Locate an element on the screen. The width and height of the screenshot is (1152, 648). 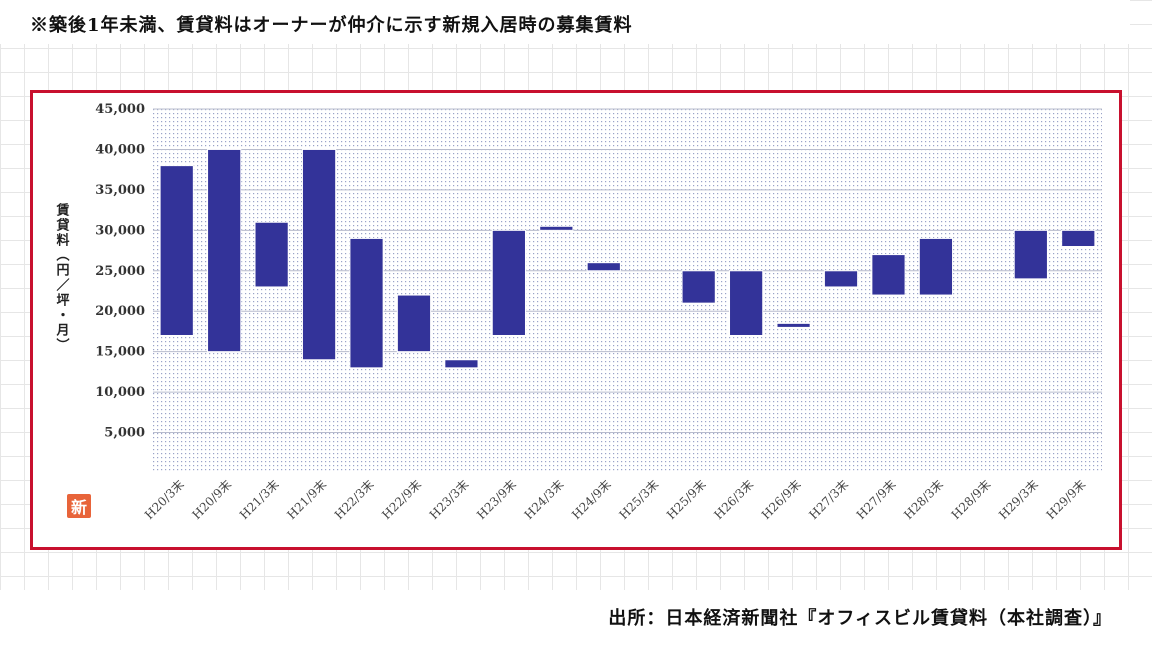
x-tick-label: H28/3末 is located at coordinates (923, 499).